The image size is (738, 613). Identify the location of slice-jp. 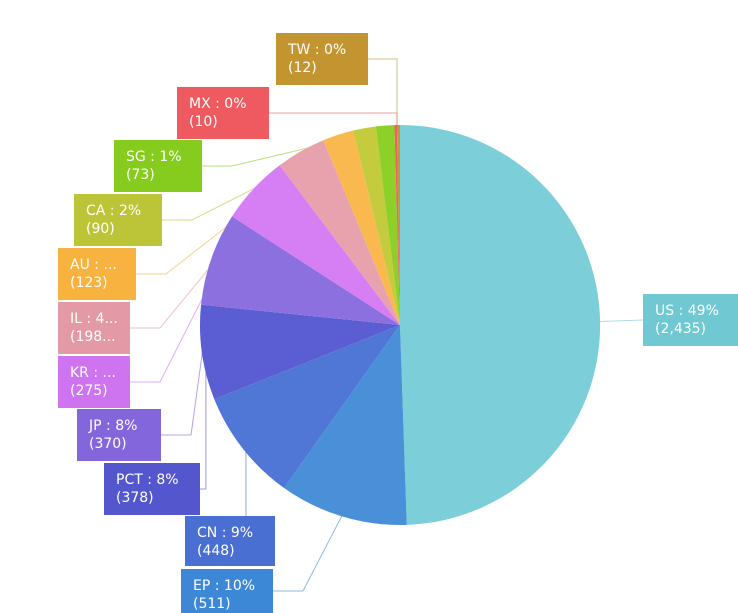
(300, 270).